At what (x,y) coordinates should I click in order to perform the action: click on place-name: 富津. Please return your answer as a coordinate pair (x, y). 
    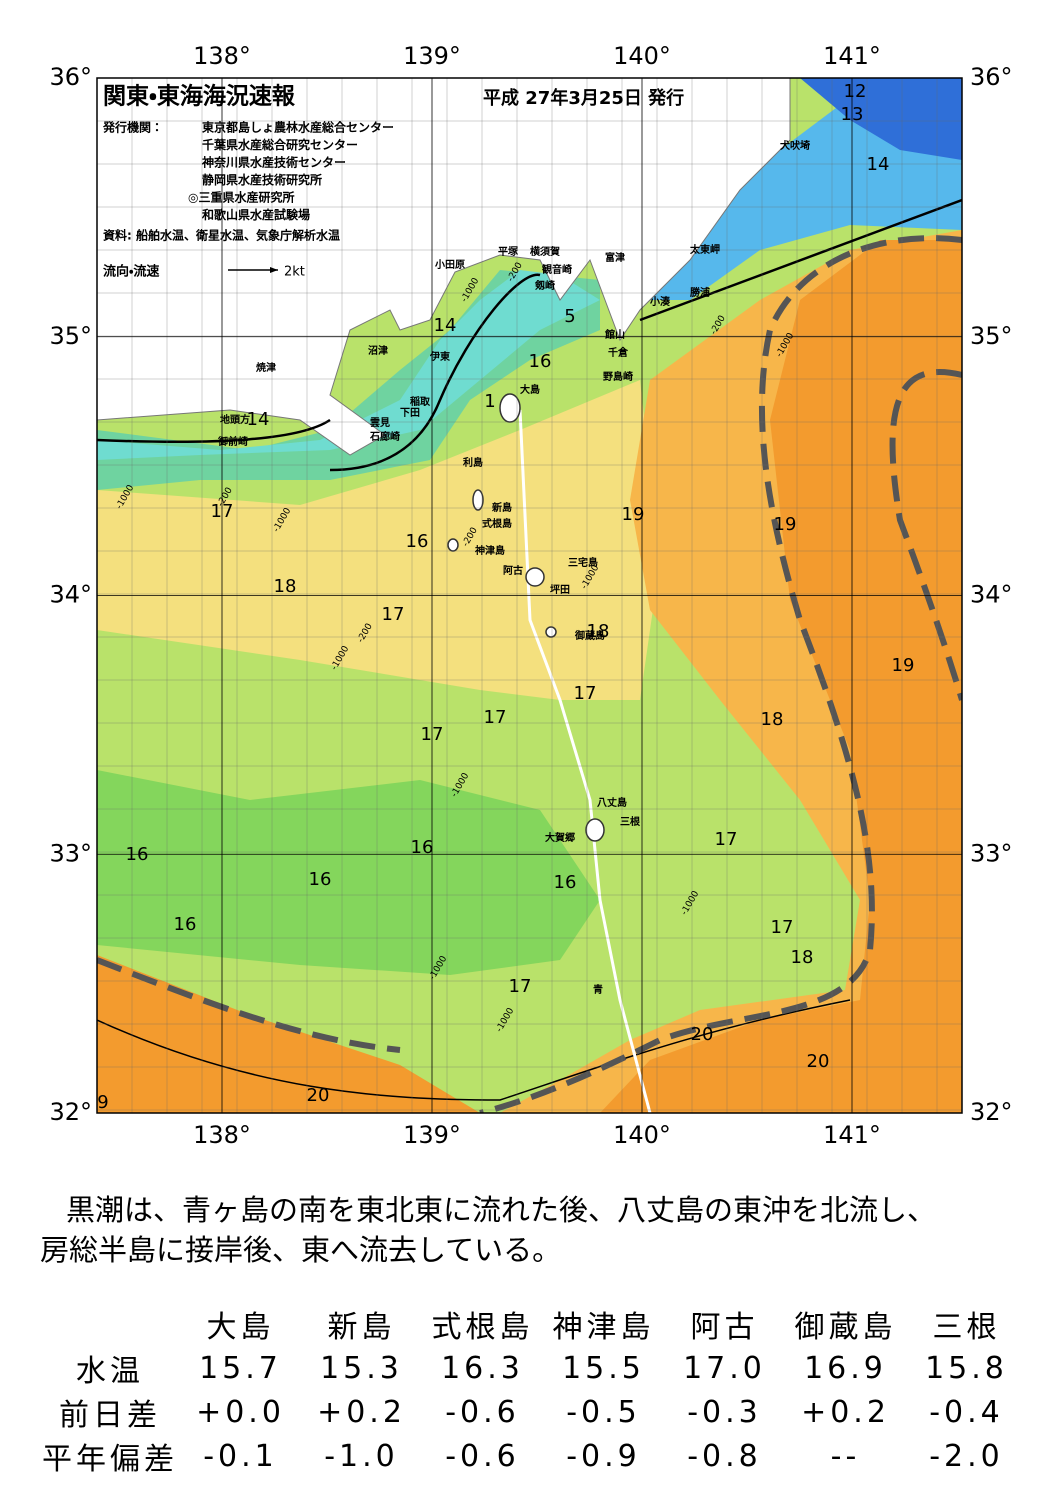
    Looking at the image, I should click on (615, 257).